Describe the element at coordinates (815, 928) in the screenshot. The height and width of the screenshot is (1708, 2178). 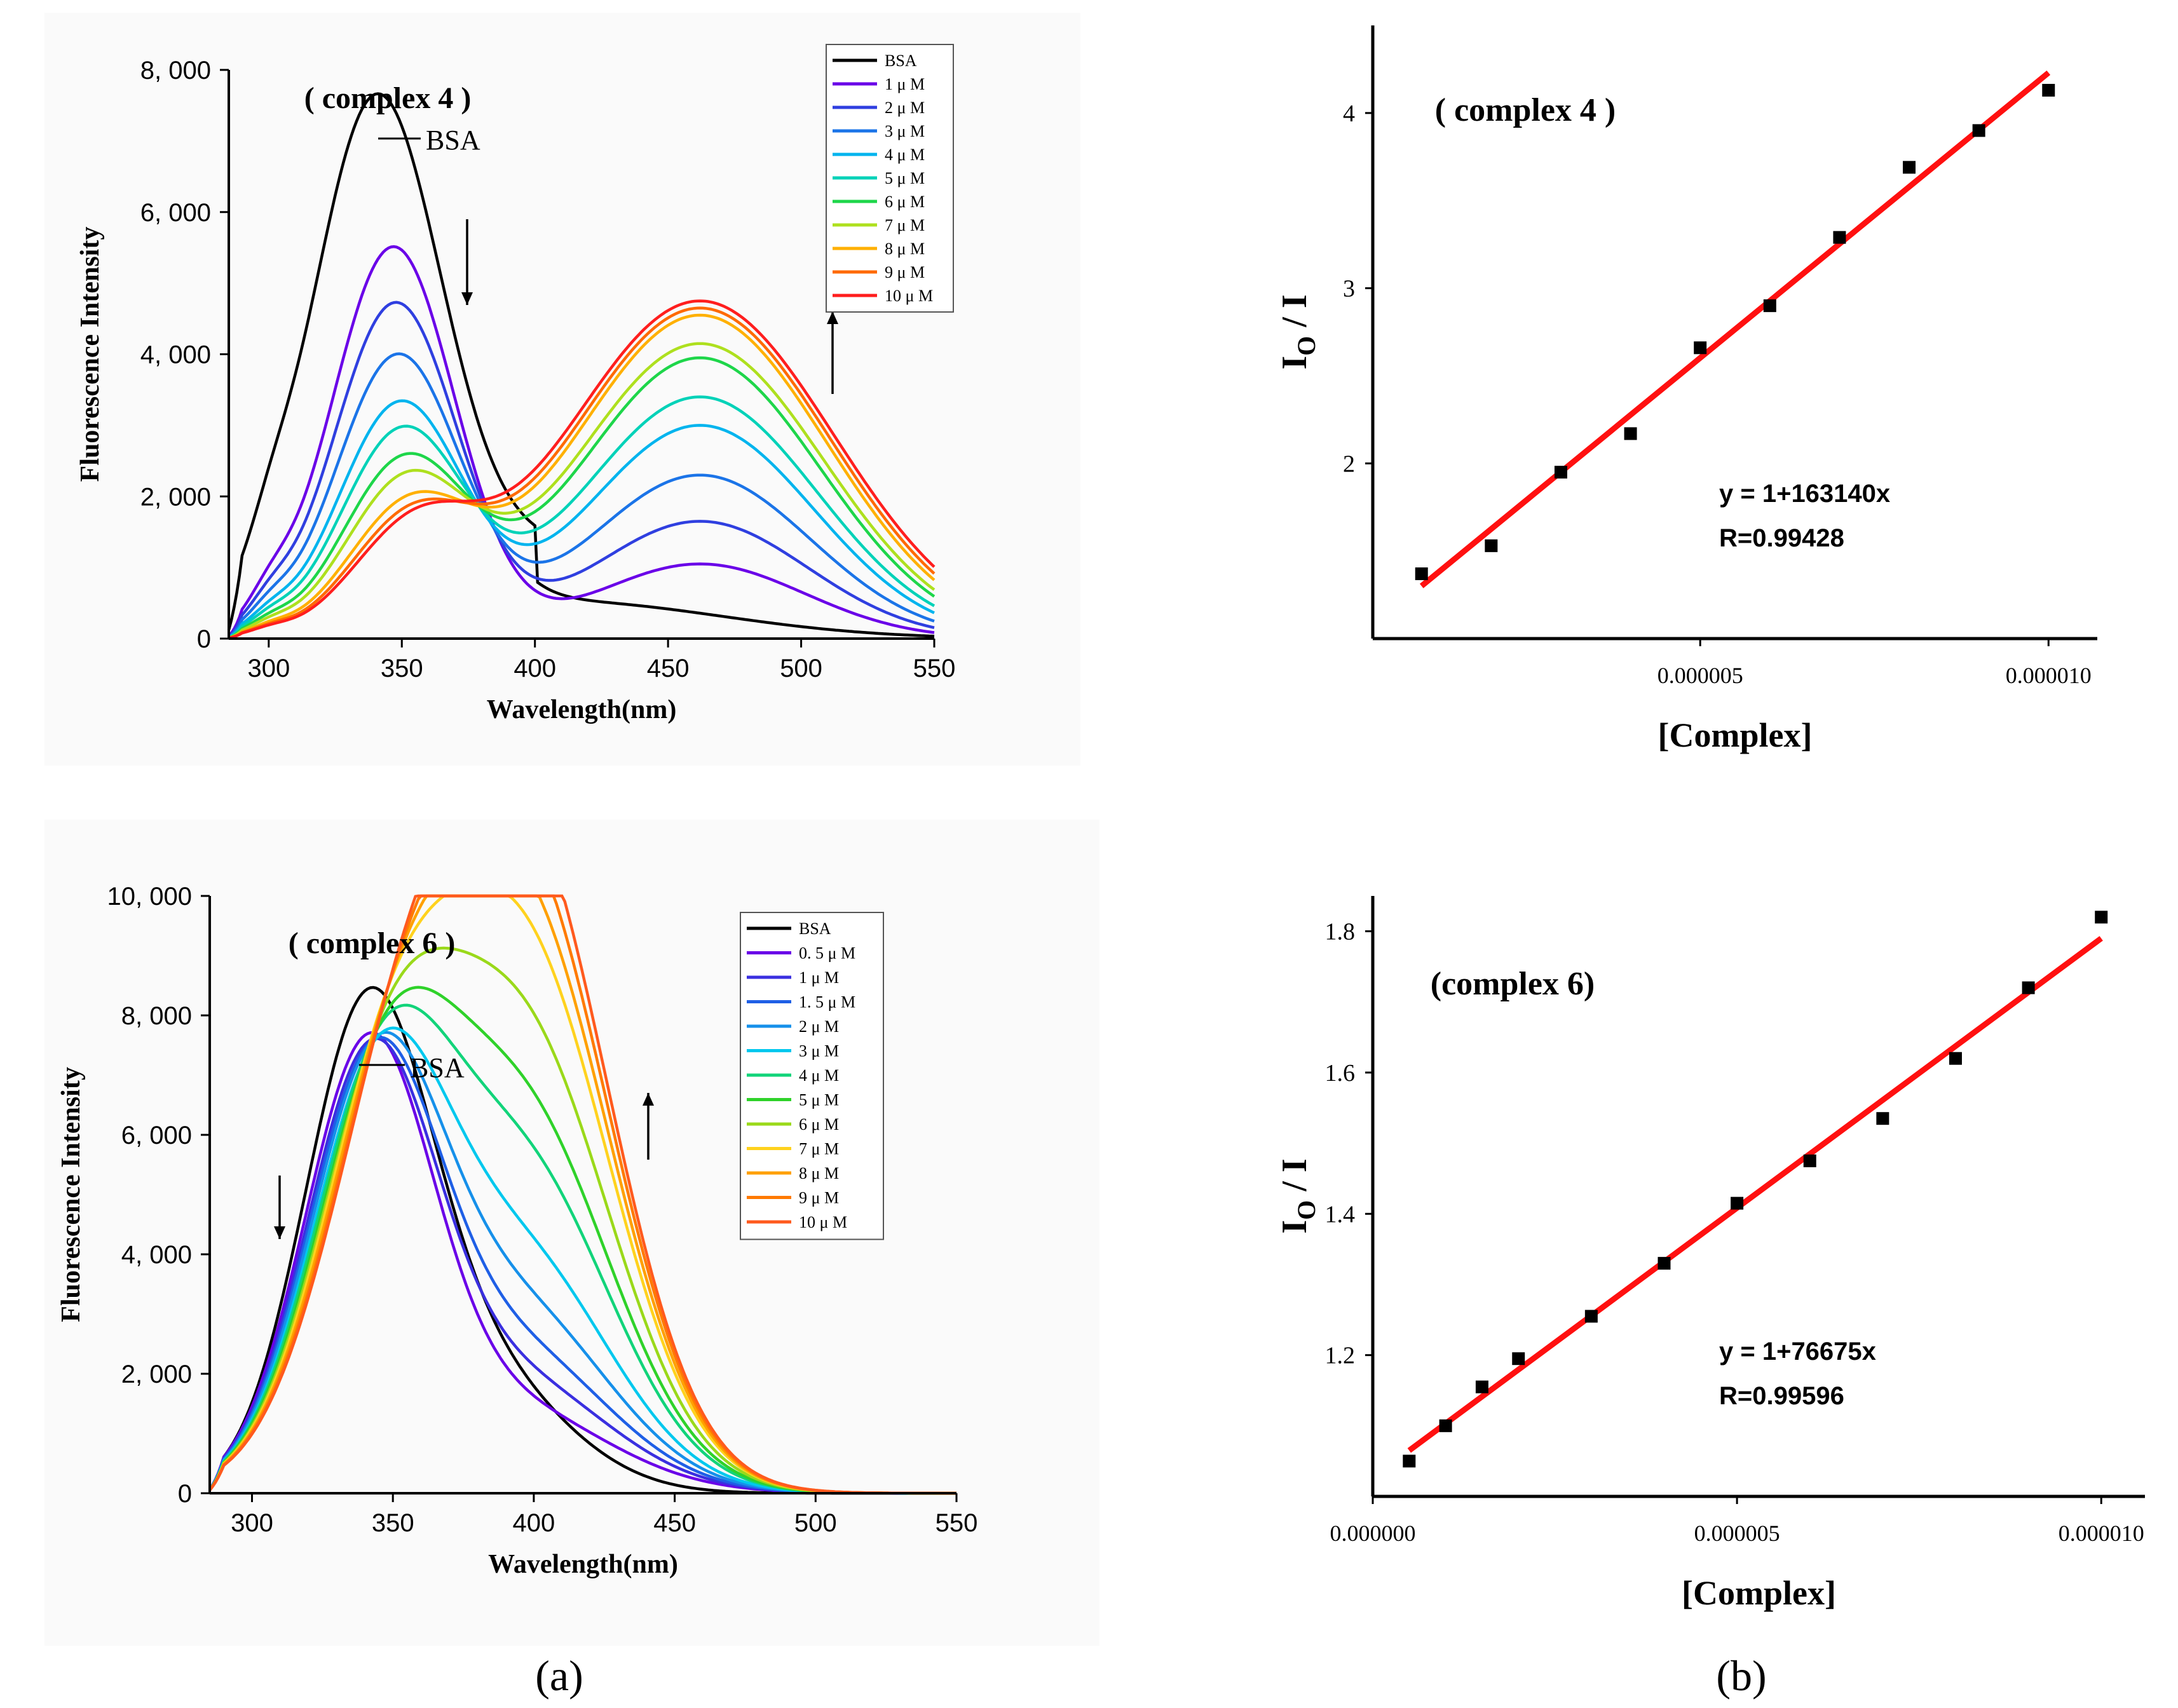
I see `legend-label-0: BSA` at that location.